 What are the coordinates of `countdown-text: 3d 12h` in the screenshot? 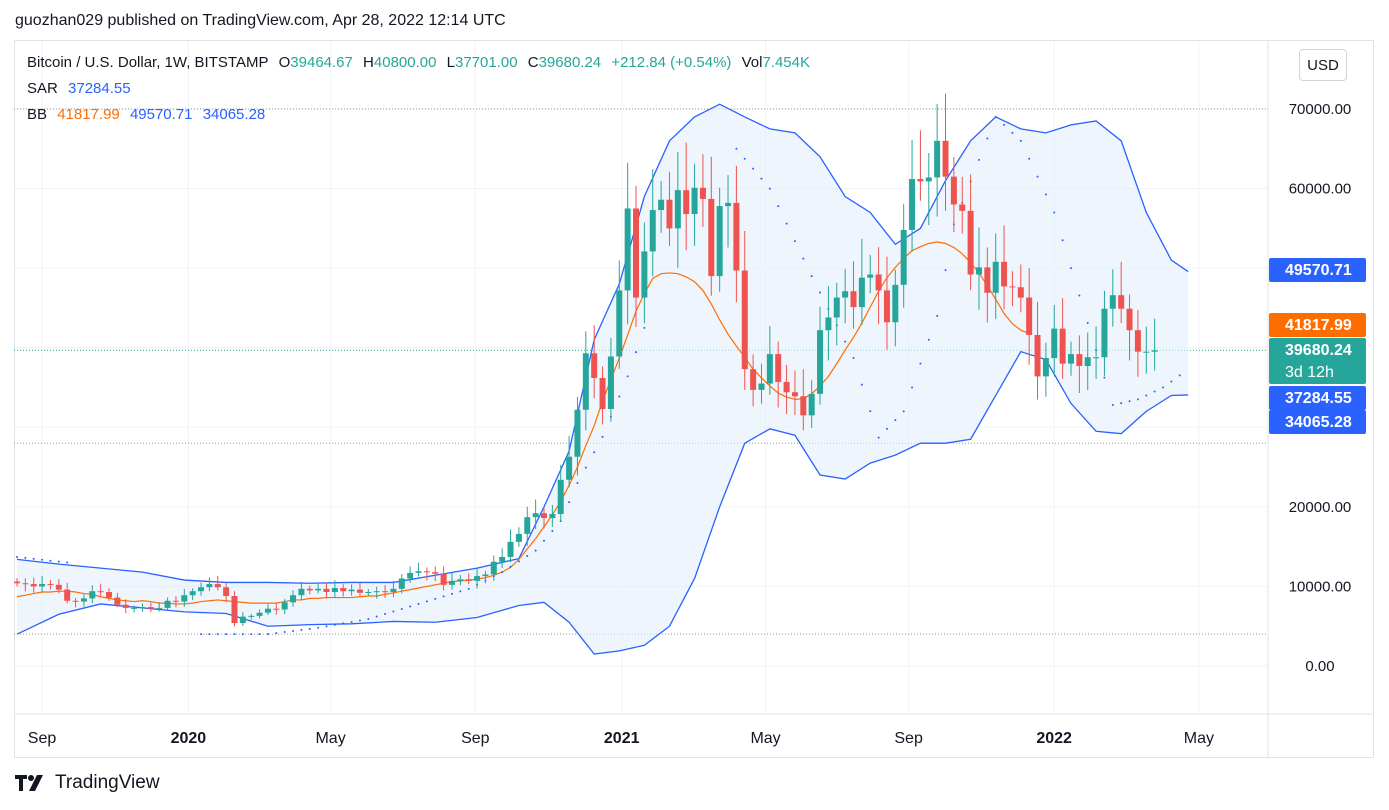 It's located at (1309, 372).